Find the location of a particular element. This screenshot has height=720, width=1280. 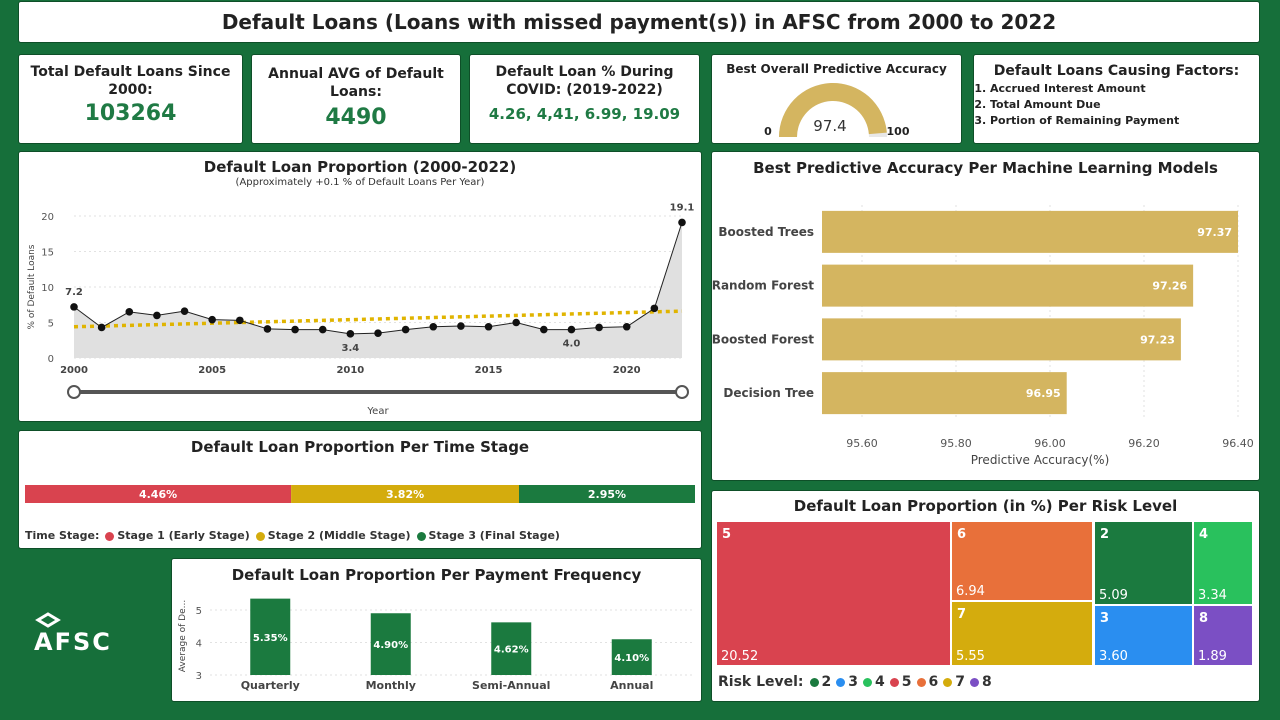

model-bar-label: 97.23 is located at coordinates (1157, 339).